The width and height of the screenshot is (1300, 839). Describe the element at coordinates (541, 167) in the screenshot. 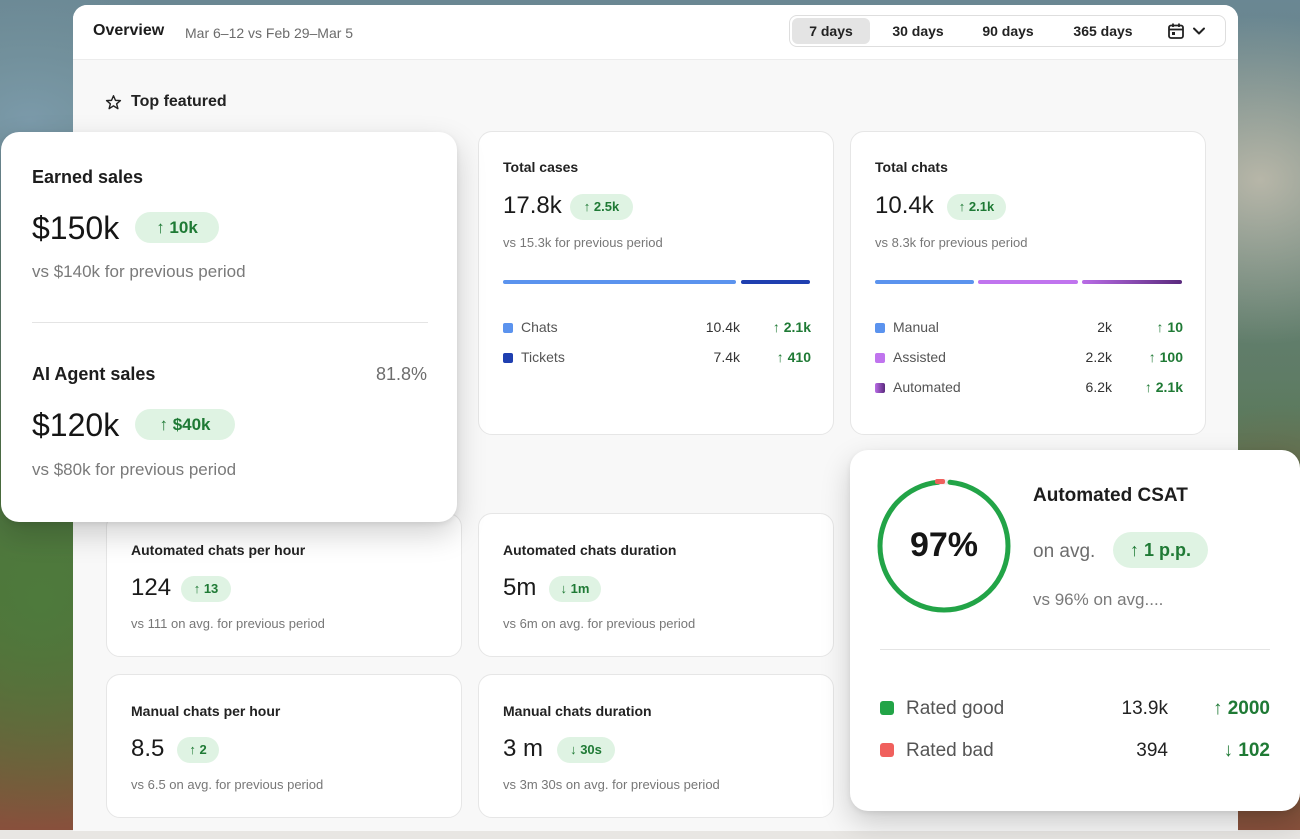

I see `card-title: Total cases` at that location.